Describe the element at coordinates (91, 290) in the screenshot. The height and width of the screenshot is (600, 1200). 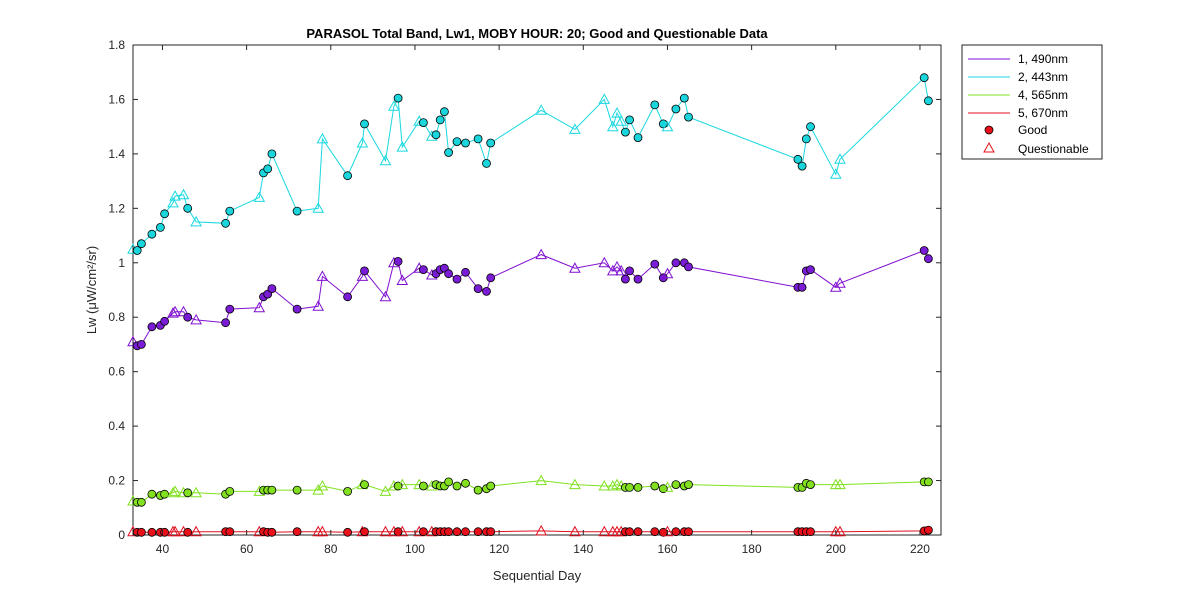
I see `y-axis-label: Lw (μW/cm²/sr)` at that location.